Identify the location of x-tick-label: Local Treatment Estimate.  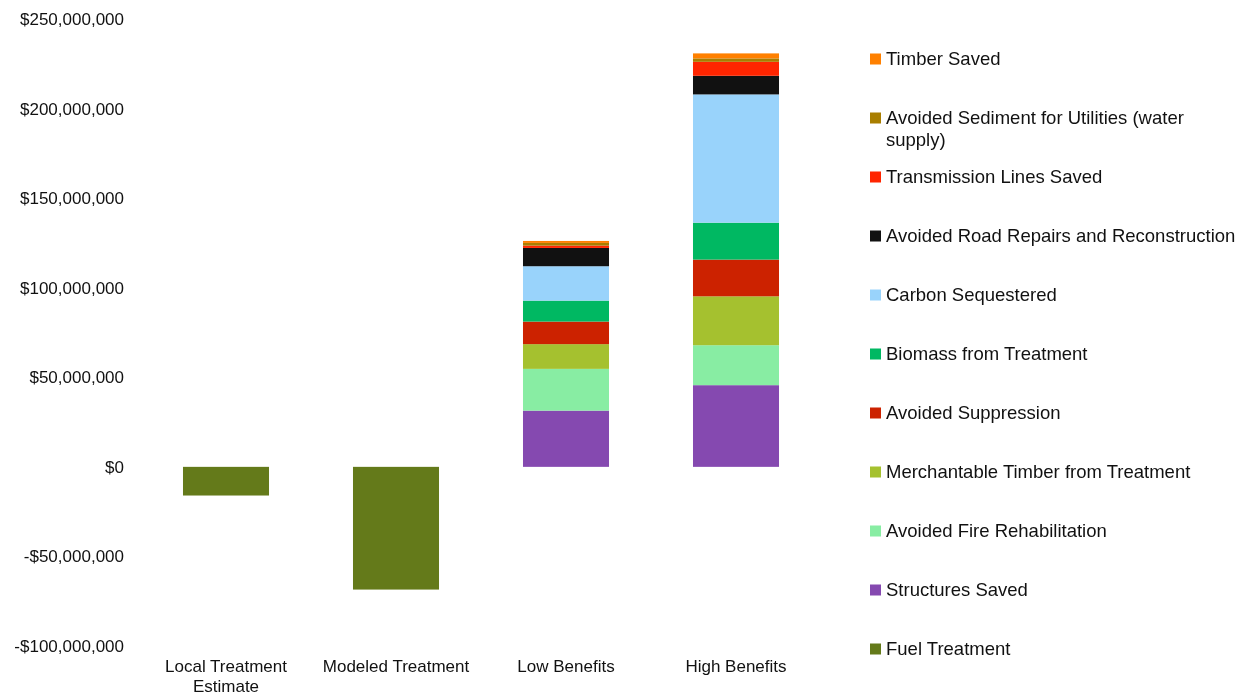
(226, 677).